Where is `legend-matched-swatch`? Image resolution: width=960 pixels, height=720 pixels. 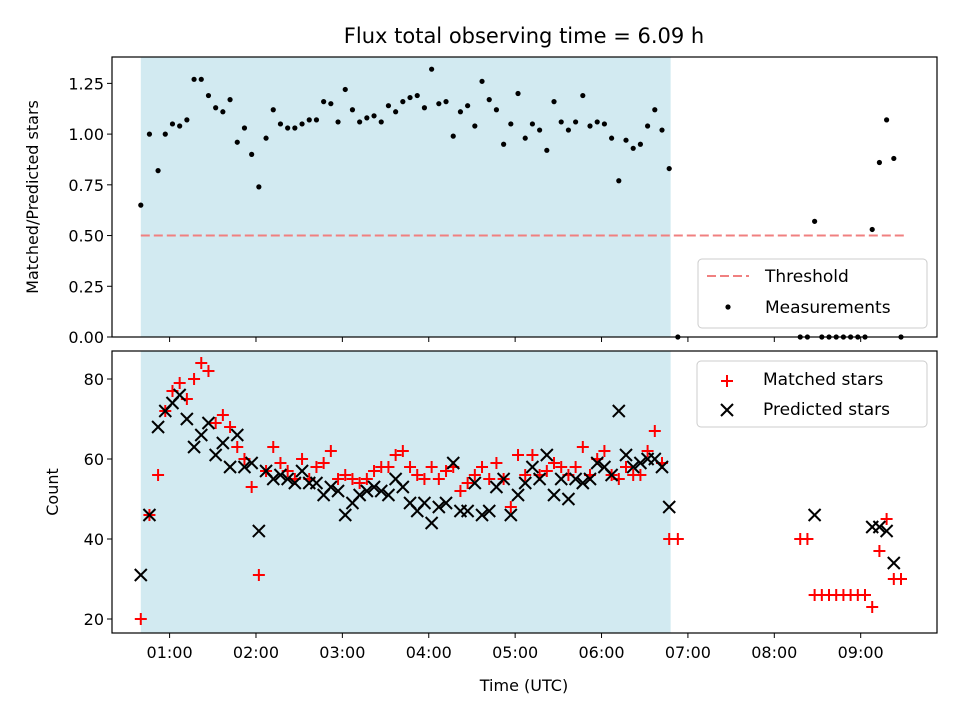 legend-matched-swatch is located at coordinates (727, 381).